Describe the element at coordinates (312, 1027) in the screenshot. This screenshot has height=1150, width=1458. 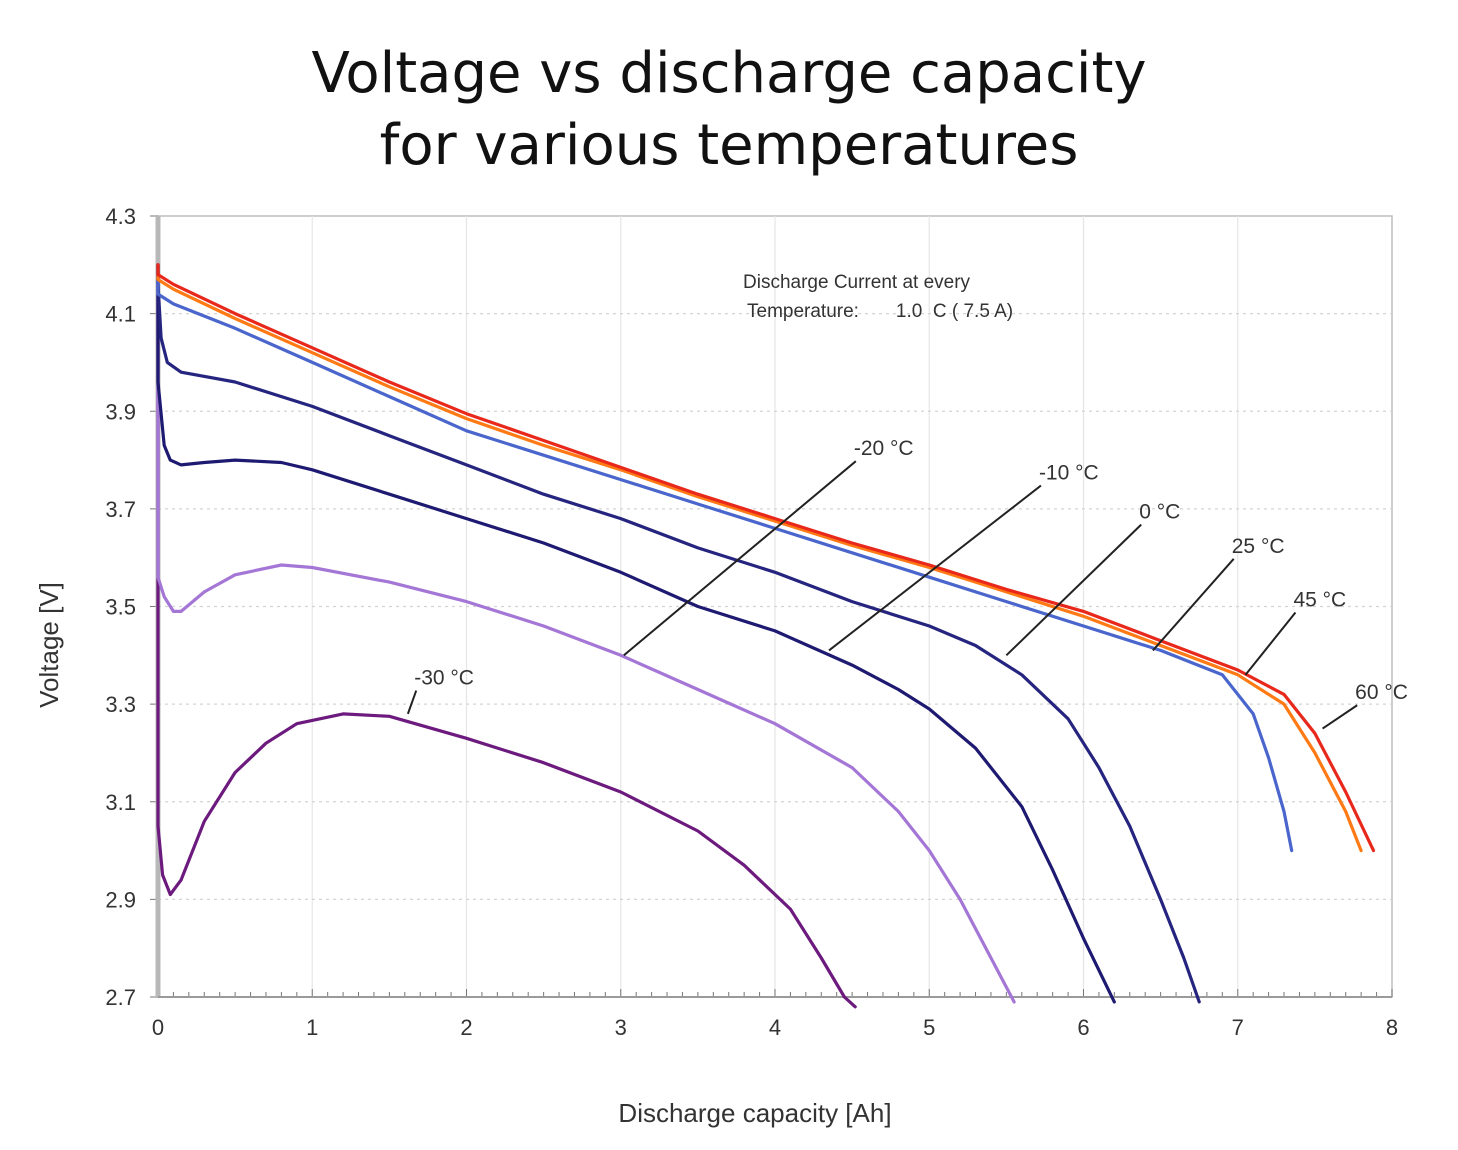
I see `x-tick-label: 1` at that location.